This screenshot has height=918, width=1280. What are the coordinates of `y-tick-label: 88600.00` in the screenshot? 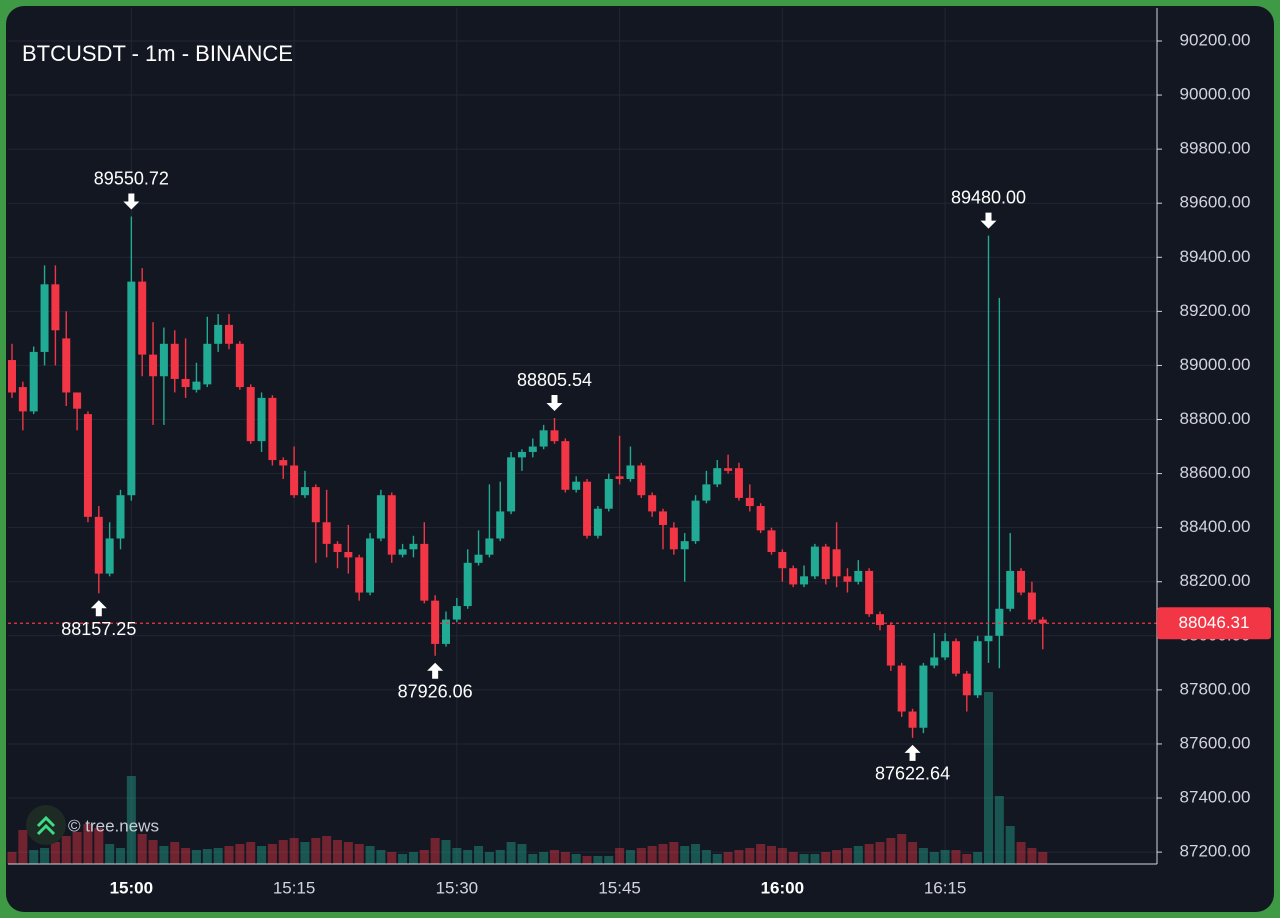 It's located at (1215, 472).